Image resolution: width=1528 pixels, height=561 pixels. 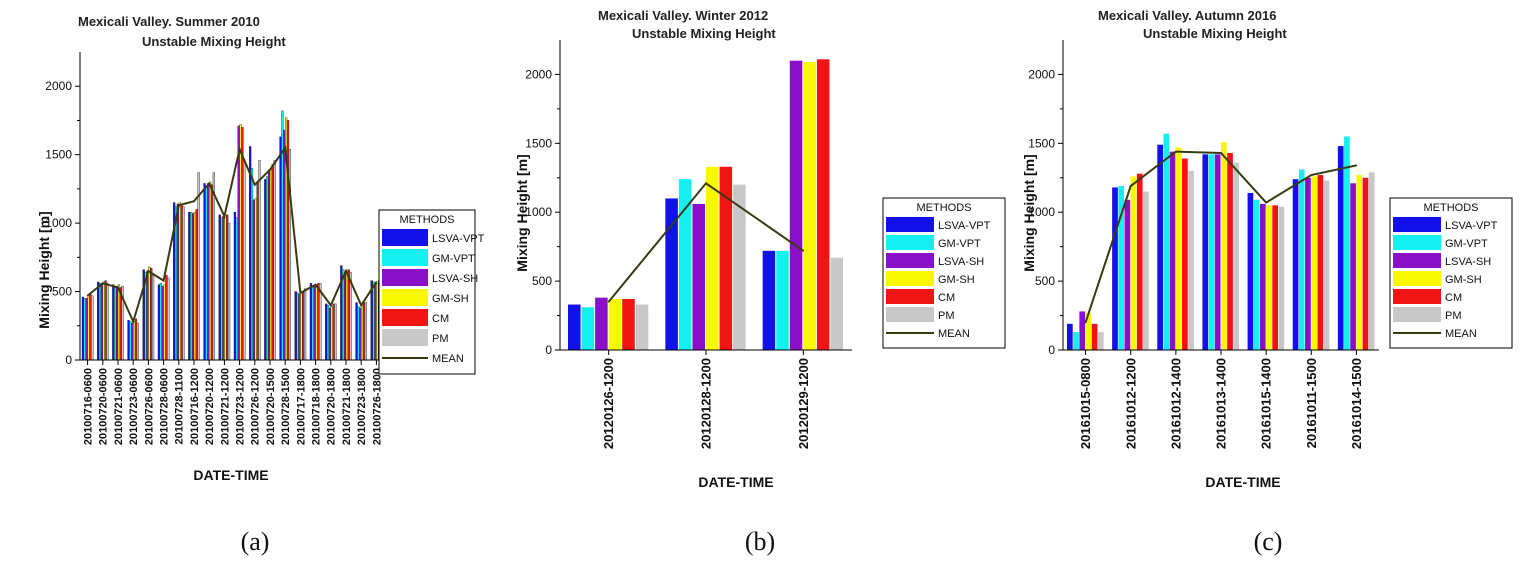 What do you see at coordinates (347, 406) in the screenshot?
I see `x-tick-label: 20100721-1800` at bounding box center [347, 406].